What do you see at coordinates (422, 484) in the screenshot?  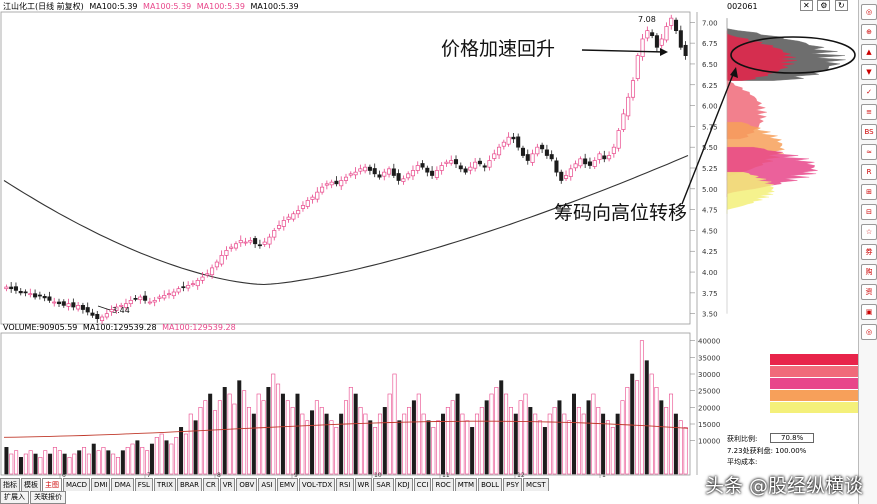 I see `indicator-tab: CCI` at bounding box center [422, 484].